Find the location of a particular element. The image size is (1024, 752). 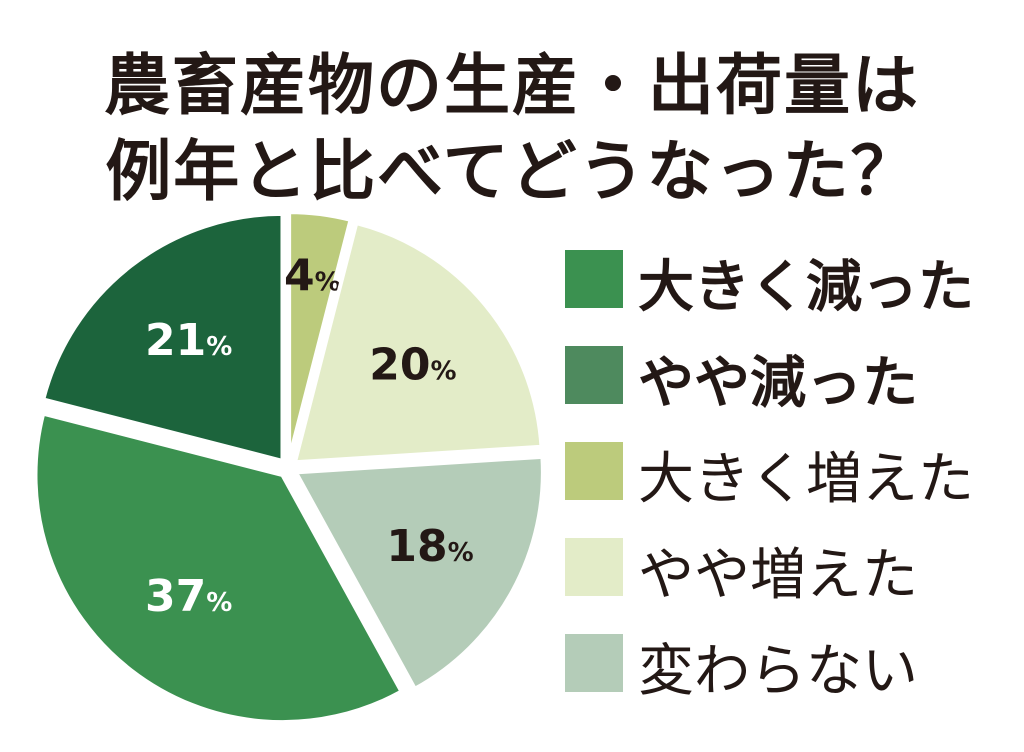

pie-data-label: 37% is located at coordinates (188, 596).